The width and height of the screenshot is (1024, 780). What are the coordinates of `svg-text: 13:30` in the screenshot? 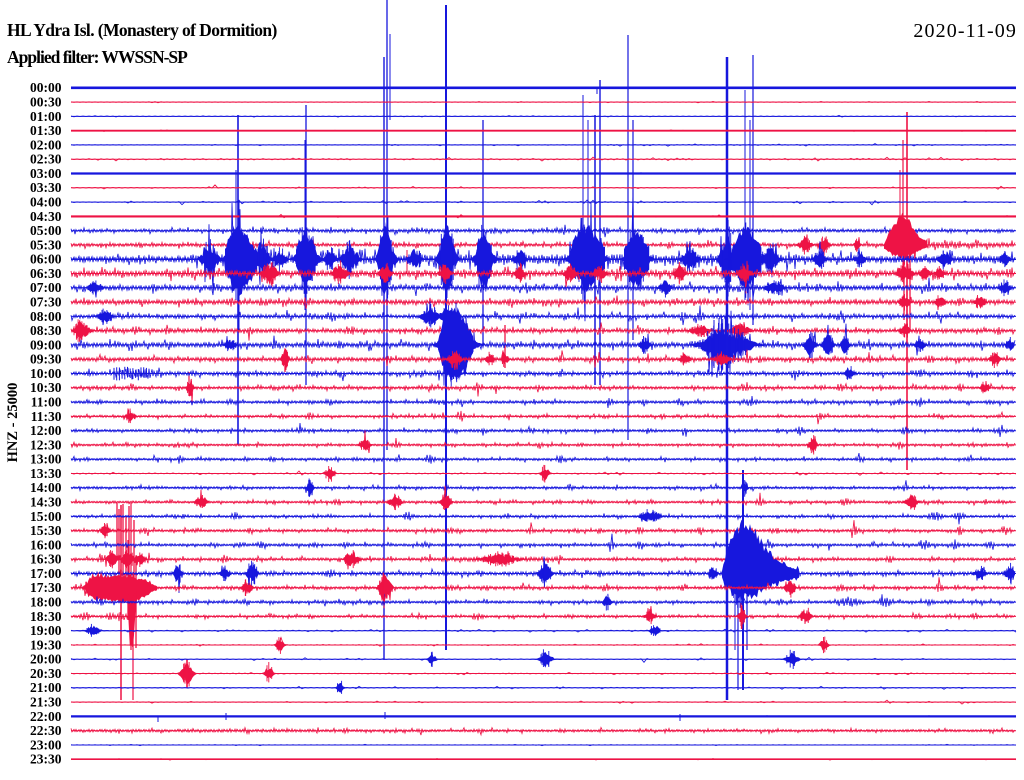 It's located at (46, 473).